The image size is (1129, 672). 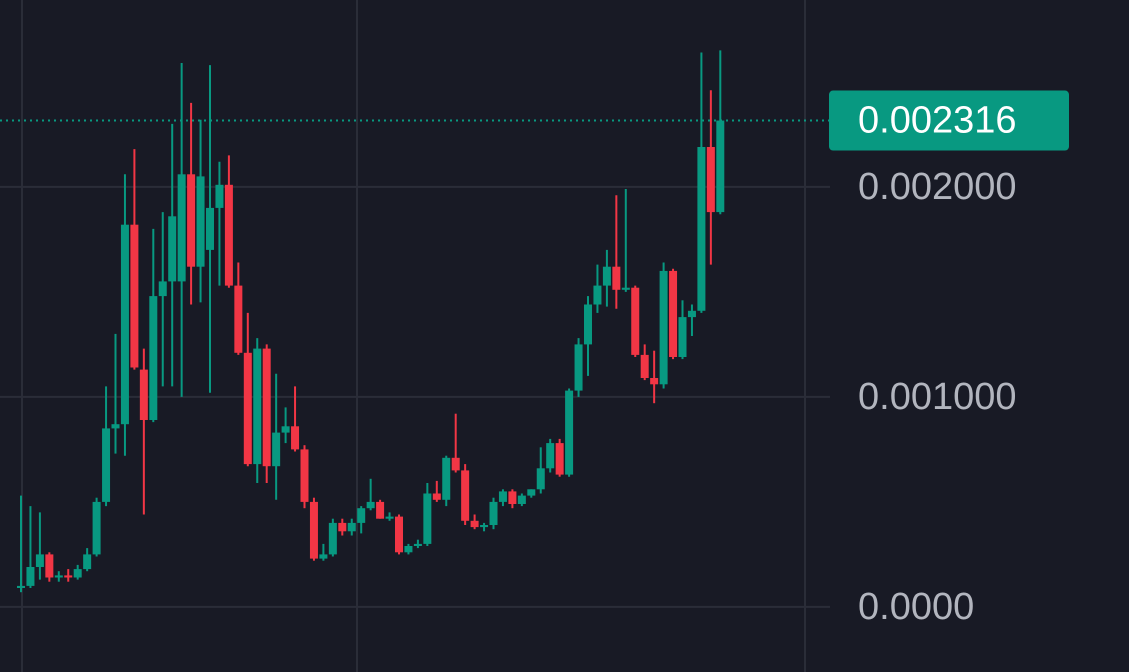 What do you see at coordinates (937, 121) in the screenshot?
I see `last-price-label: 0.002316` at bounding box center [937, 121].